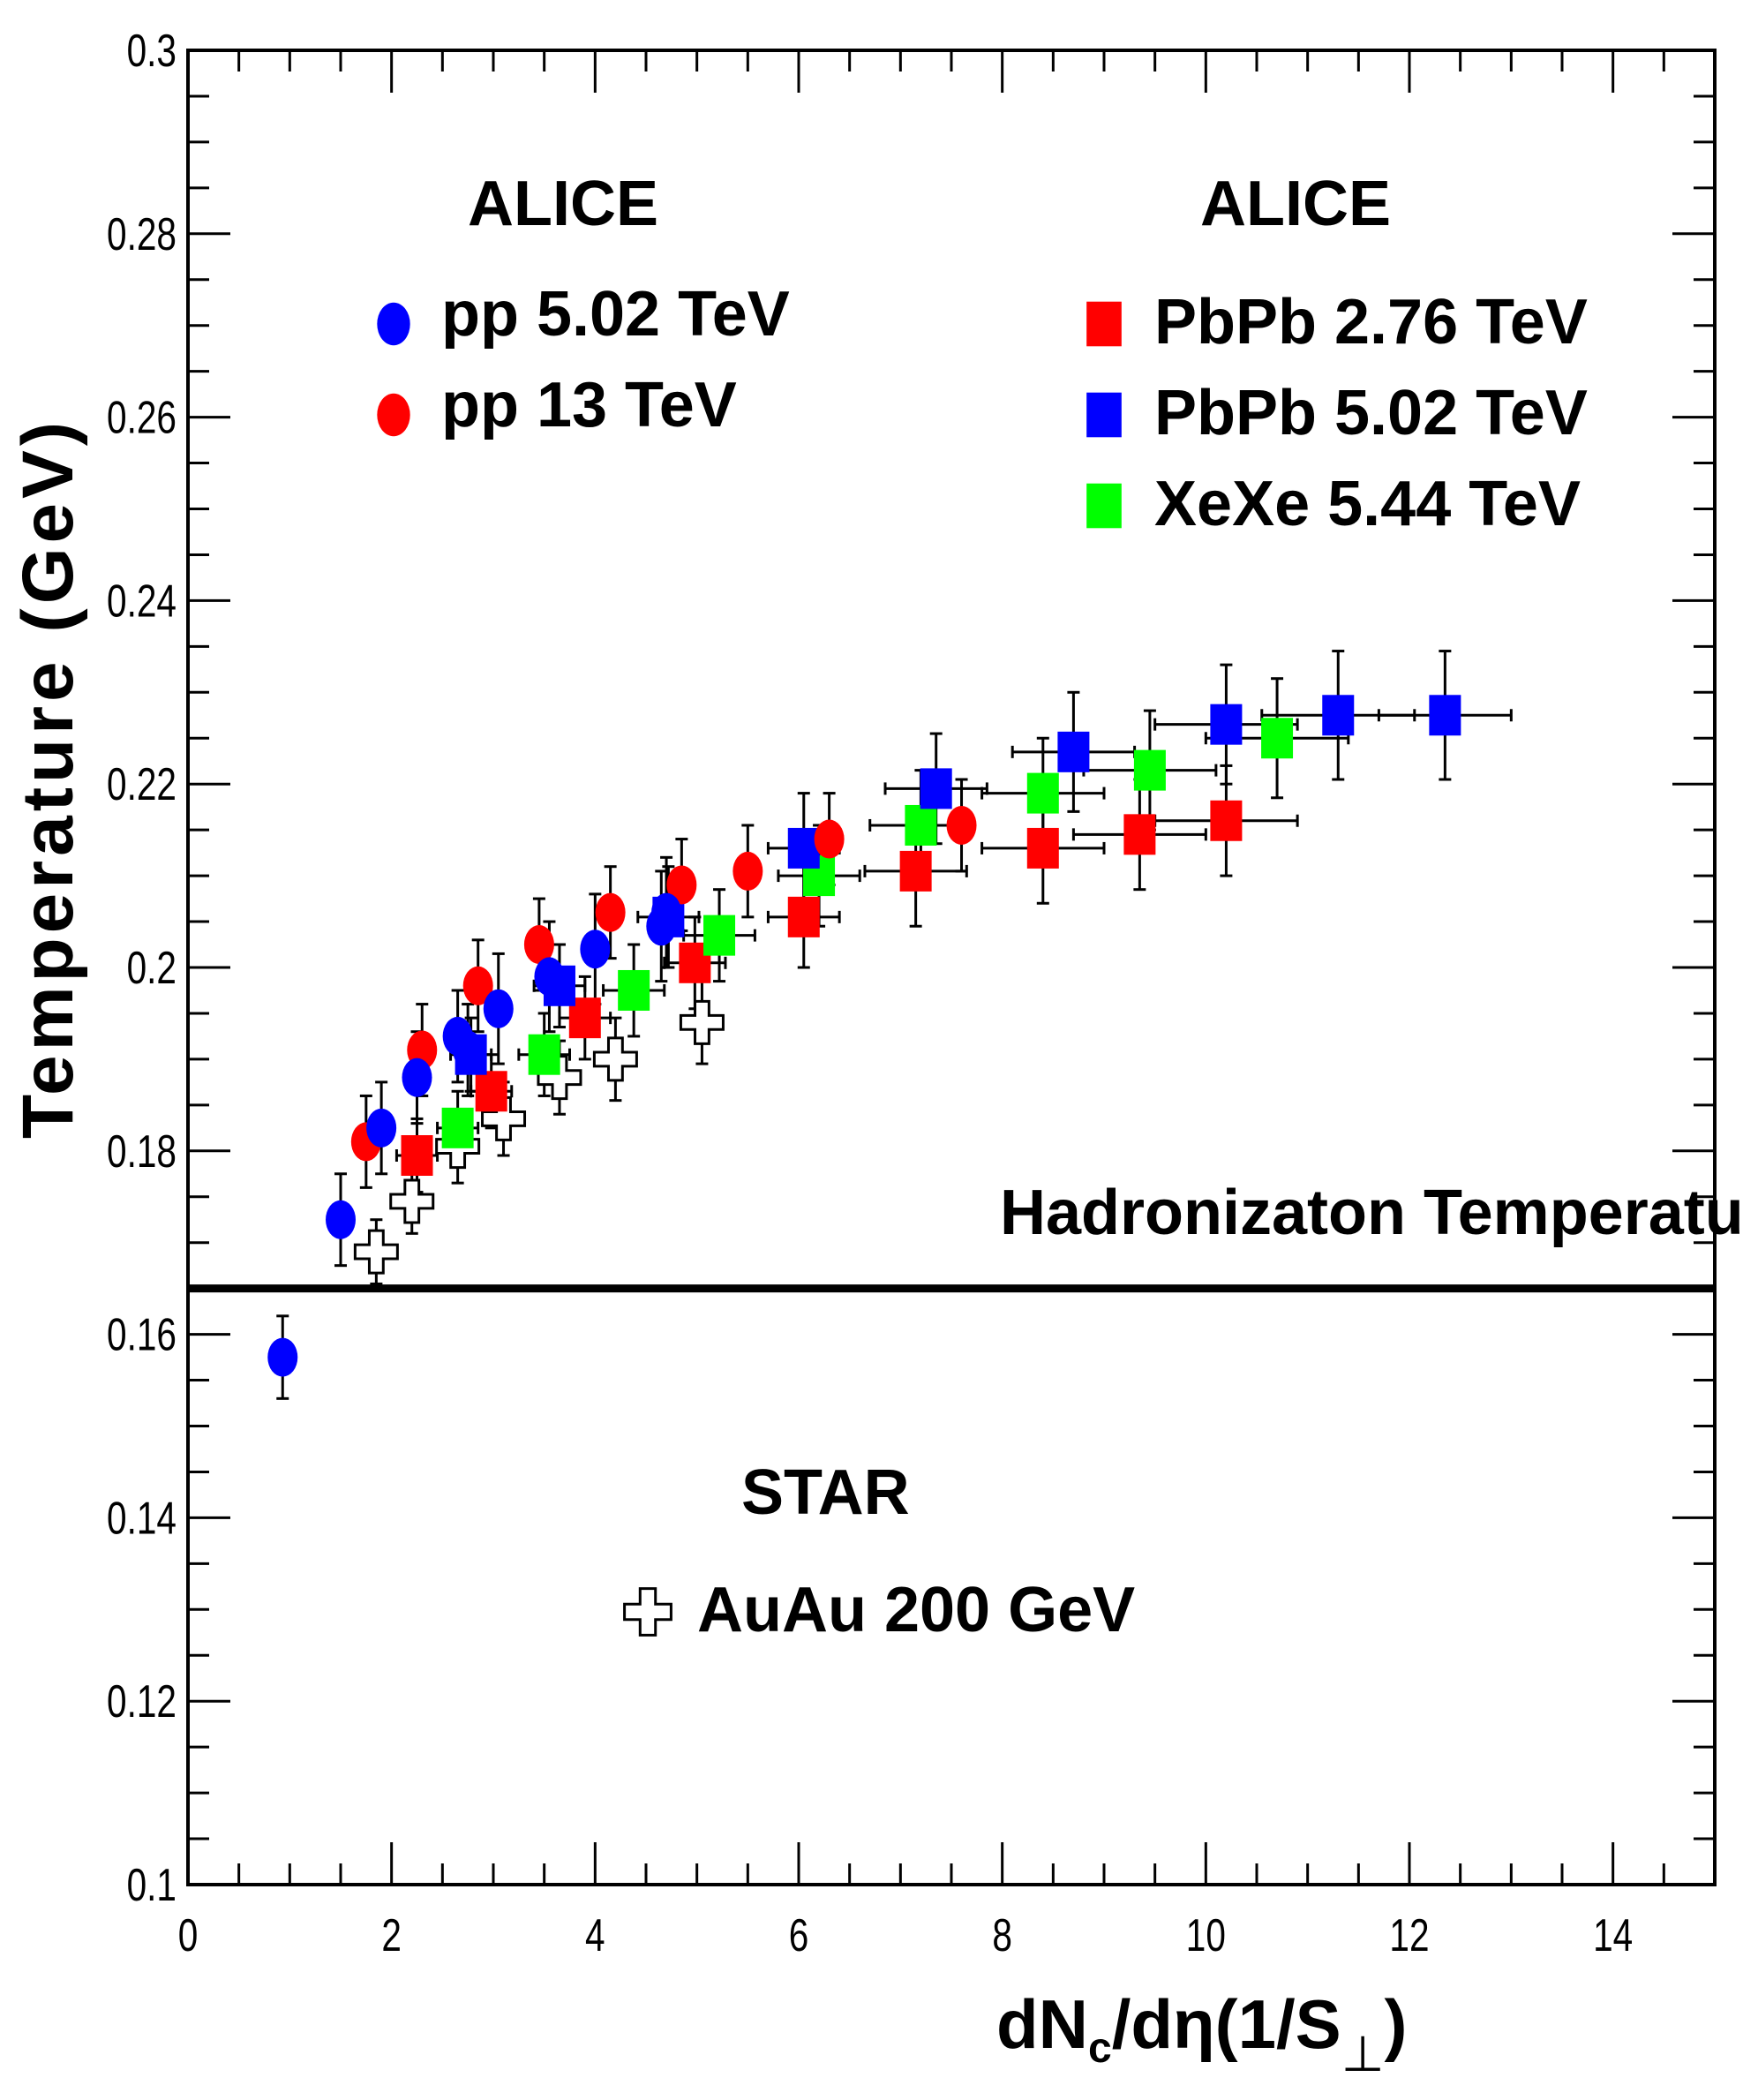 The width and height of the screenshot is (1743, 2100). I want to click on x-tick-label: 2, so click(391, 1935).